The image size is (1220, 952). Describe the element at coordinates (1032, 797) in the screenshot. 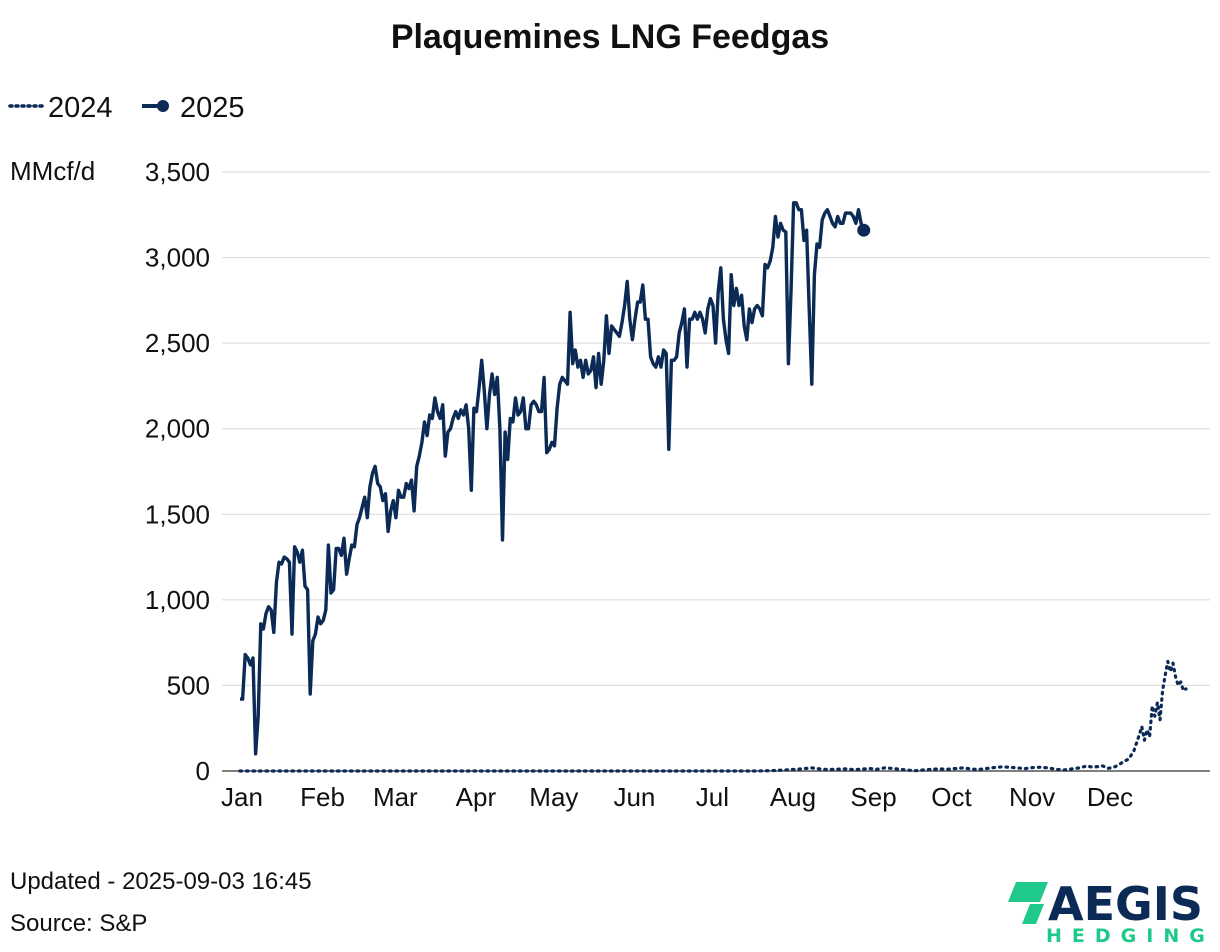

I see `x-tick-label: Nov` at that location.